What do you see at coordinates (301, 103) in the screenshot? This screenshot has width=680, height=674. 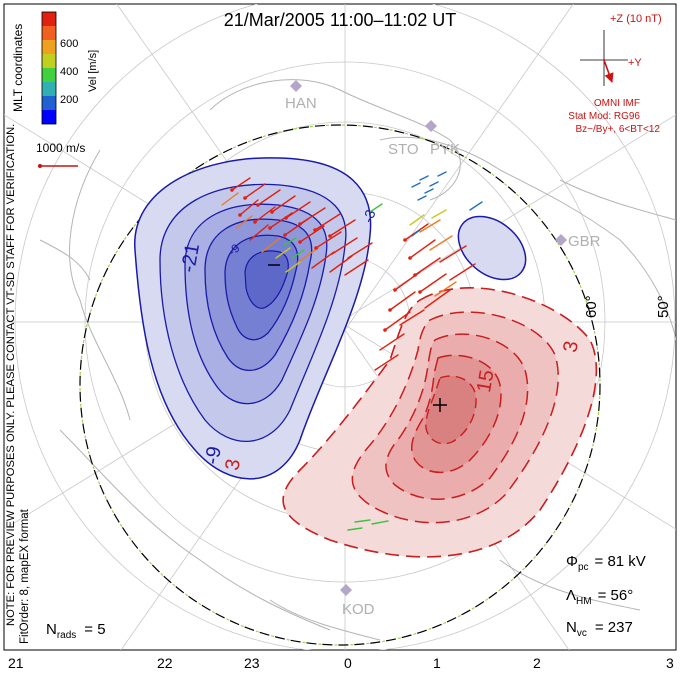 I see `station-label-han: HAN` at bounding box center [301, 103].